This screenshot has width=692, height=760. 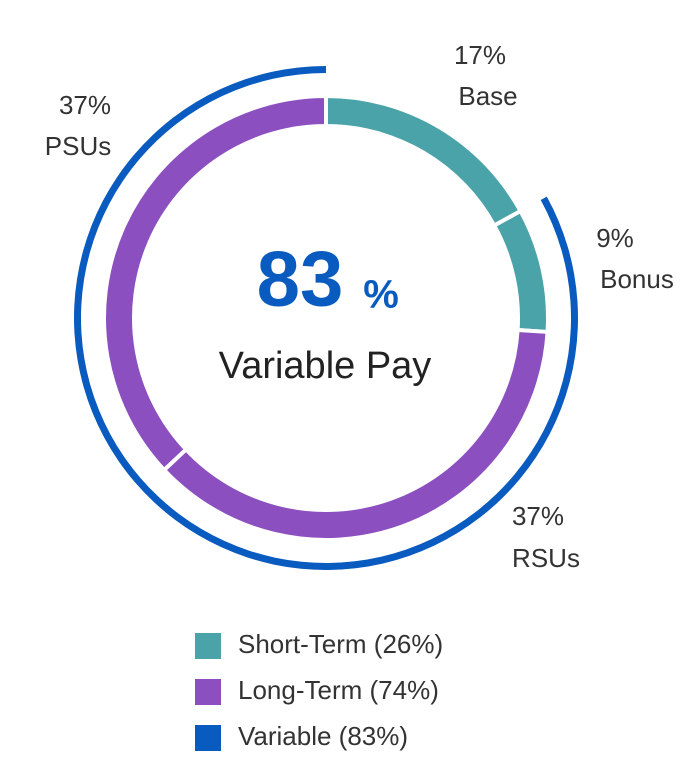 I want to click on category-label: Base, so click(x=487, y=96).